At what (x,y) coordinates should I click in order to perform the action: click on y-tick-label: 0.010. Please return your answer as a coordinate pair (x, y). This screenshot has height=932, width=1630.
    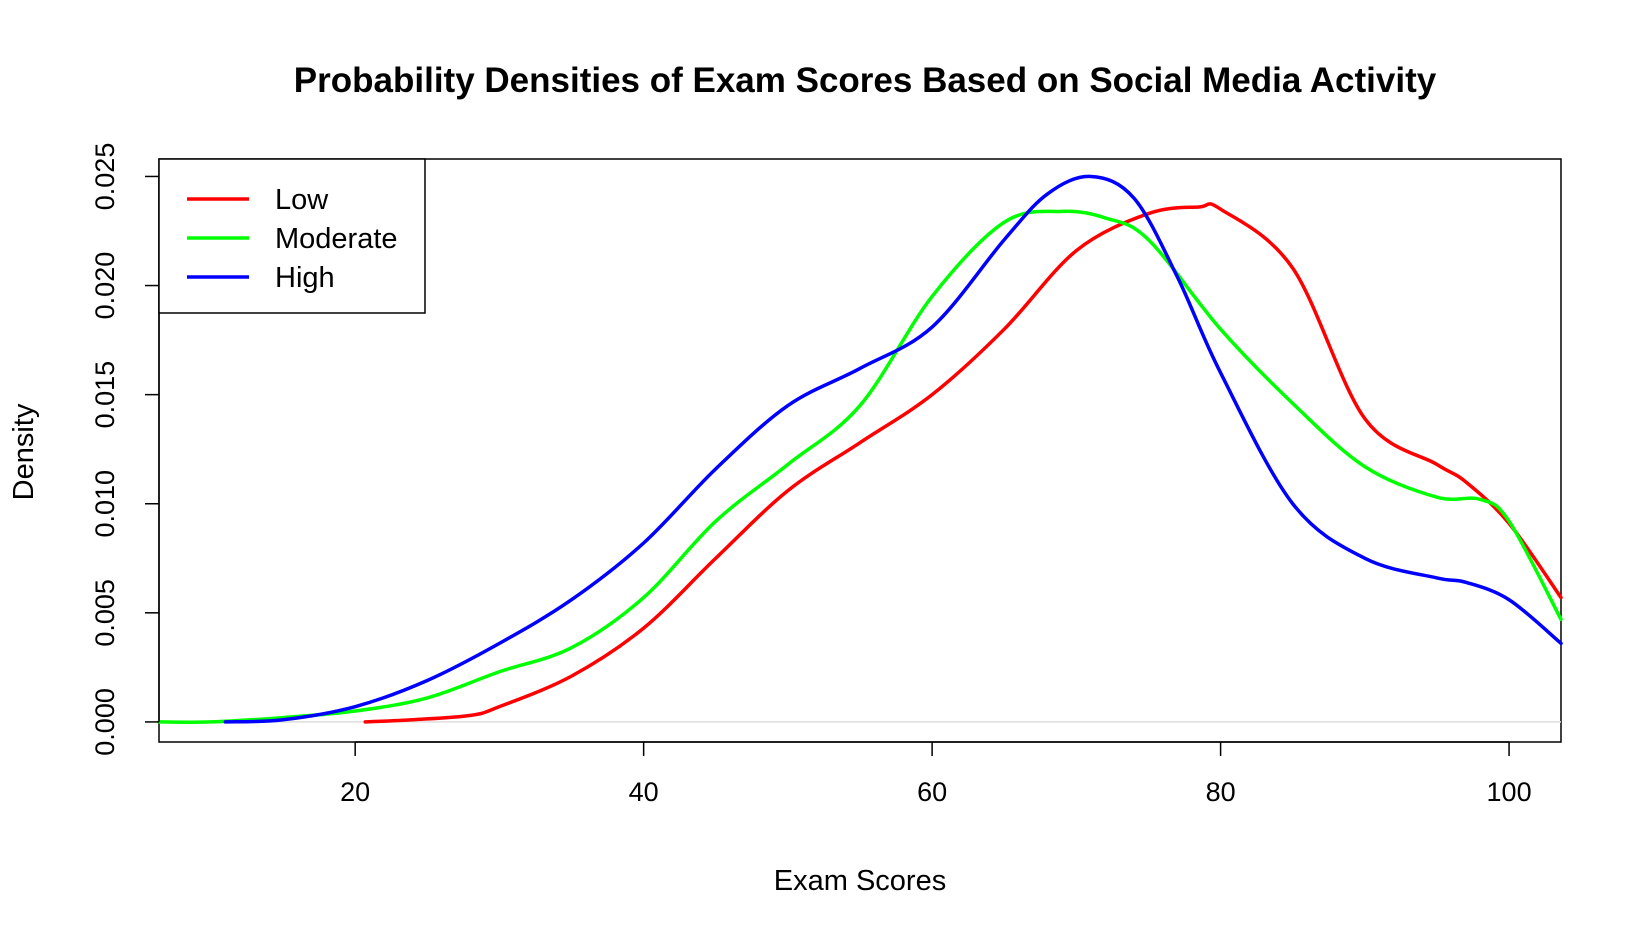
    Looking at the image, I should click on (105, 504).